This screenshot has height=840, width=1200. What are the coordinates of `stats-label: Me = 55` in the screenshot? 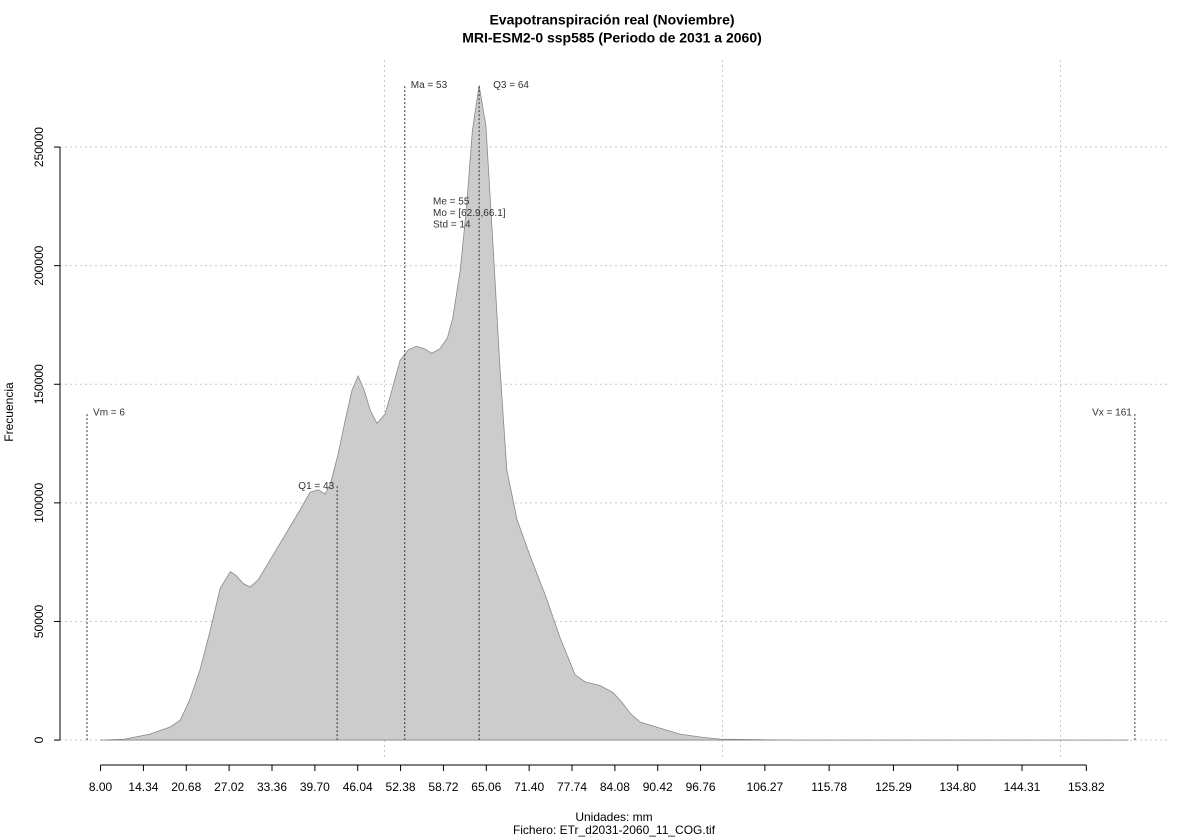 It's located at (451, 202).